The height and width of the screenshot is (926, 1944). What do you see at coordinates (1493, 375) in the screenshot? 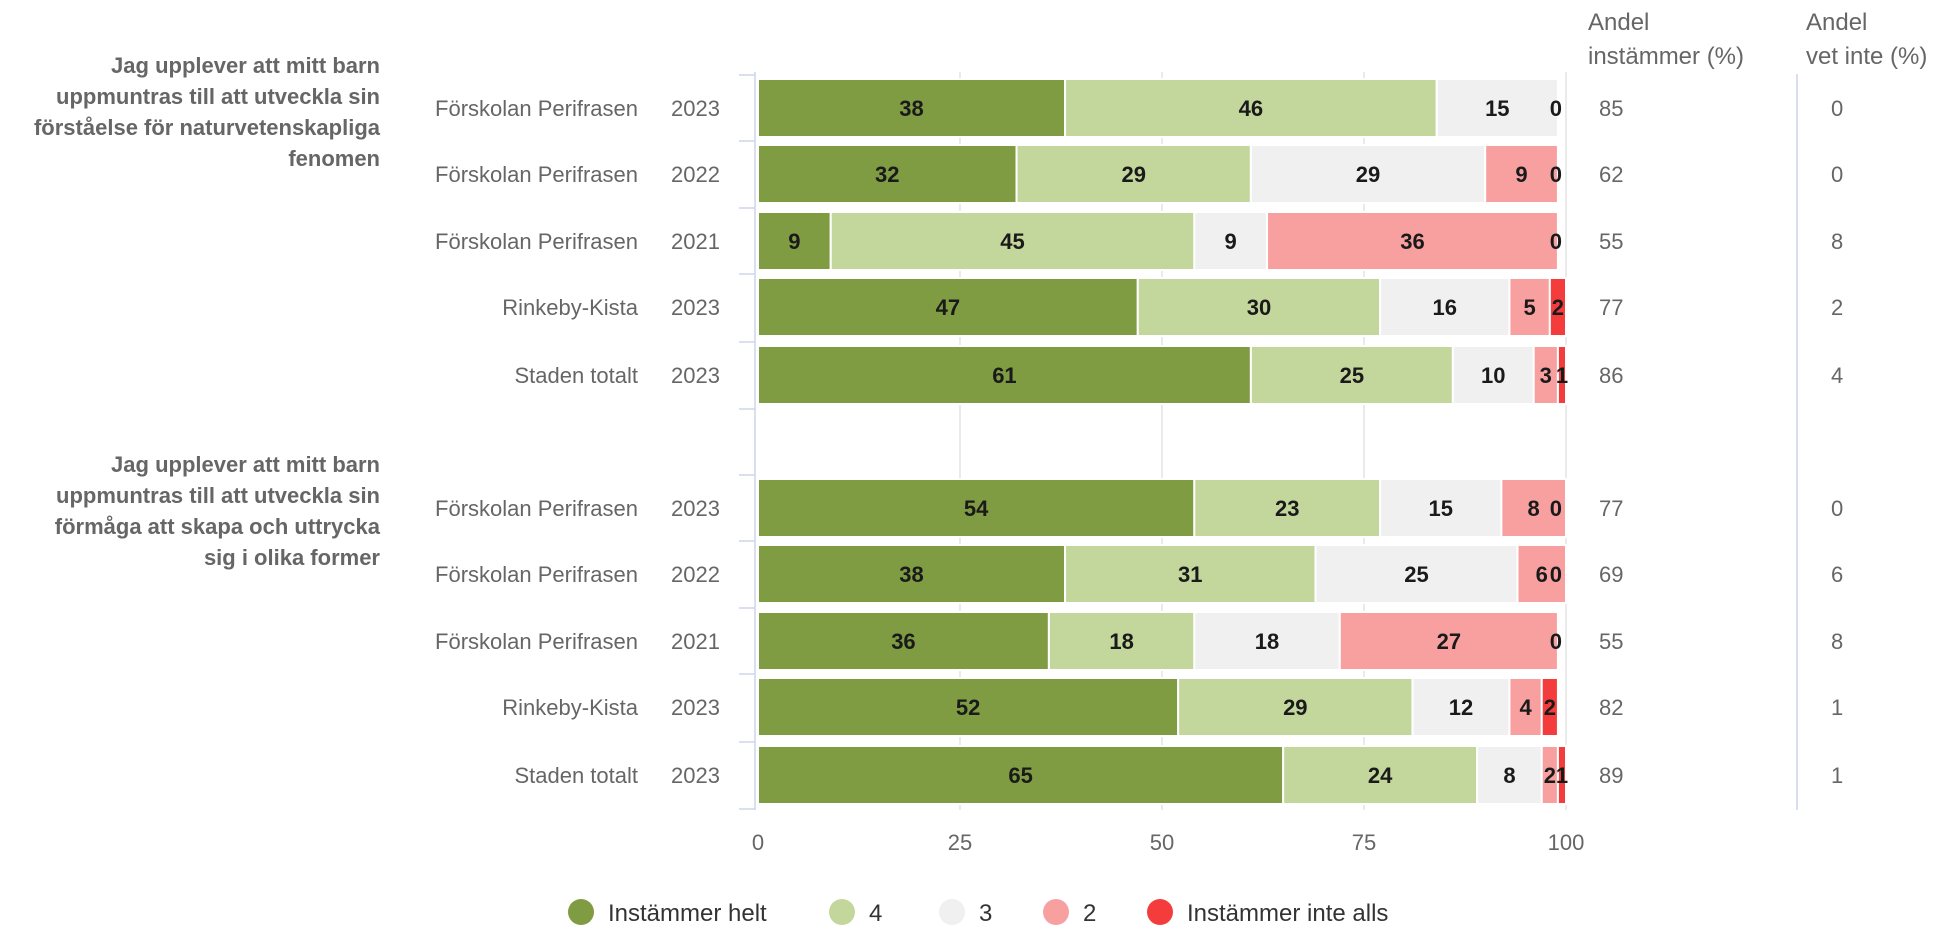
I see `segment-data-label: 10` at bounding box center [1493, 375].